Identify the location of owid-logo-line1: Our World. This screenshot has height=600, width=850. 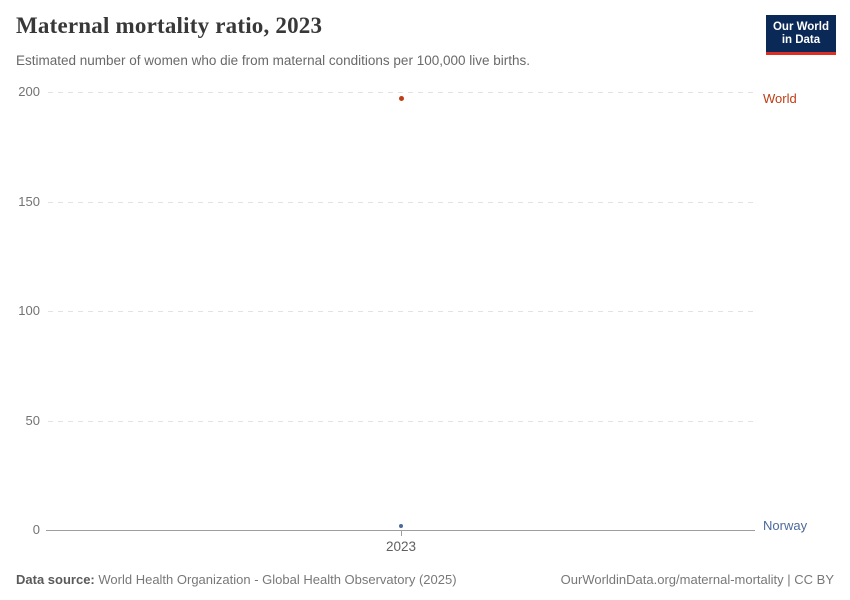
(800, 27).